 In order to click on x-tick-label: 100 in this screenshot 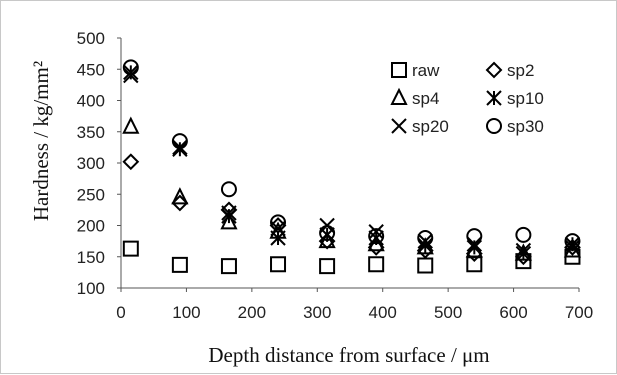, I will do `click(186, 312)`.